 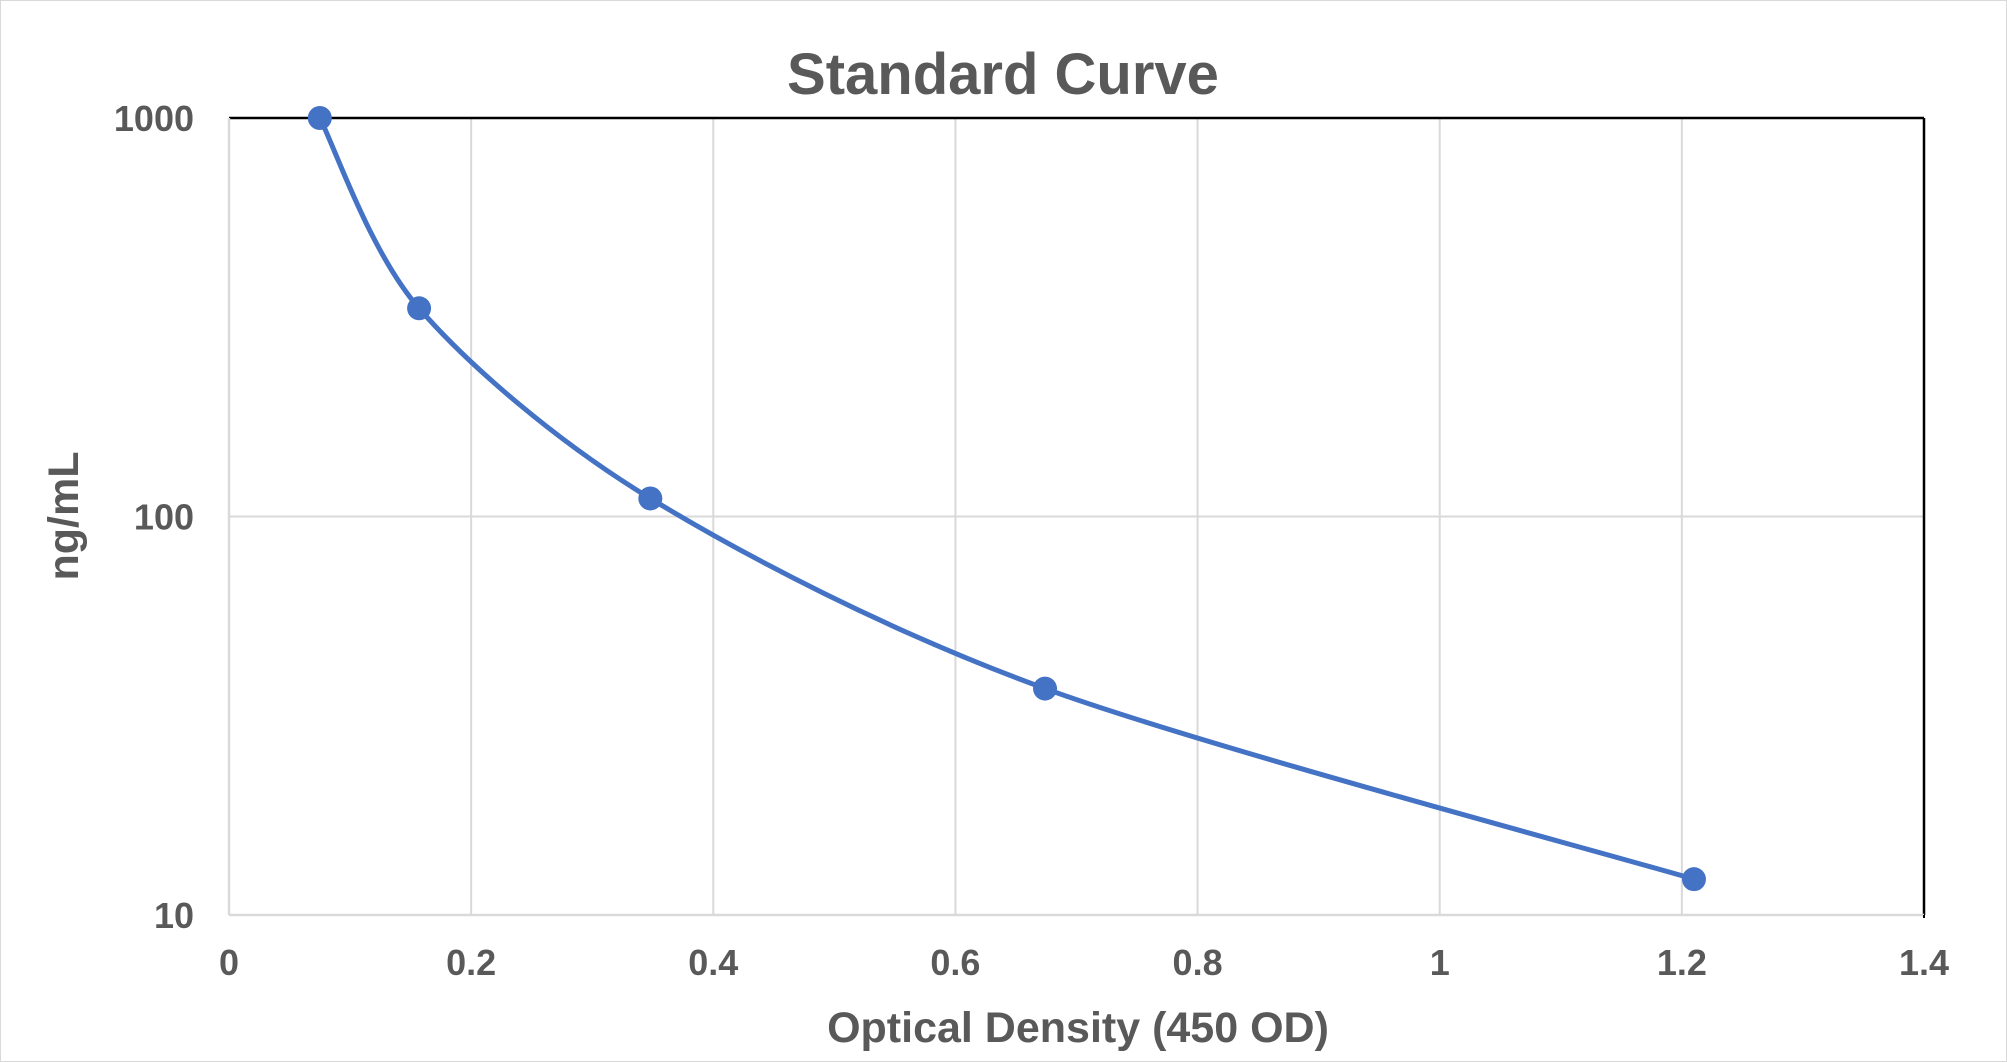 I want to click on y-axis-label: ng/mL, so click(x=64, y=516).